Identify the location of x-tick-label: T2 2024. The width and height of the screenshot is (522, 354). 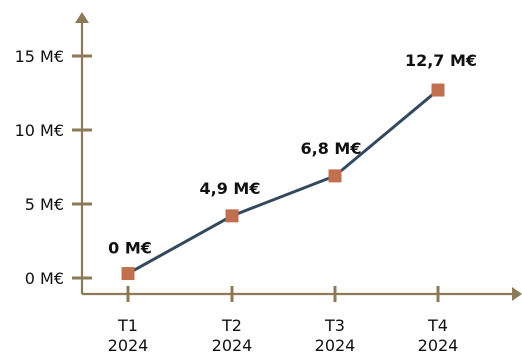
(232, 335).